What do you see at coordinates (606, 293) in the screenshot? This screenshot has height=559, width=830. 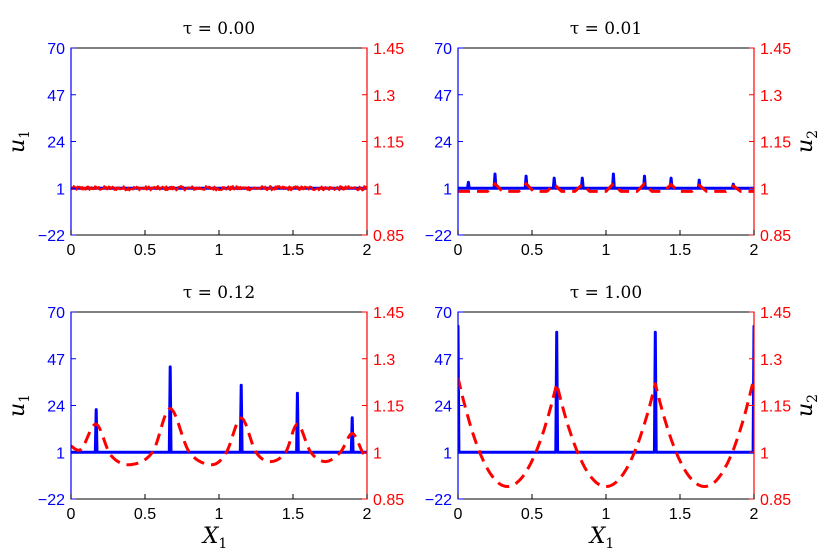 I see `chart-title: τ = 1.00` at bounding box center [606, 293].